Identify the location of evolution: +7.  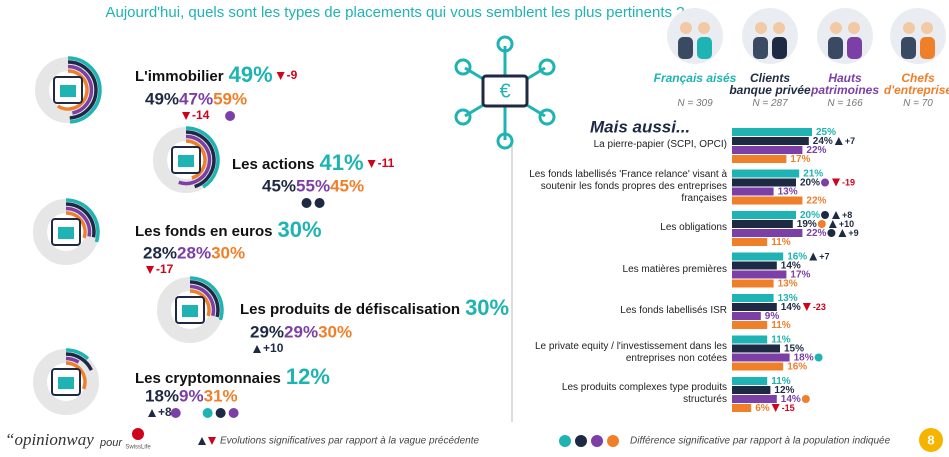
(850, 141).